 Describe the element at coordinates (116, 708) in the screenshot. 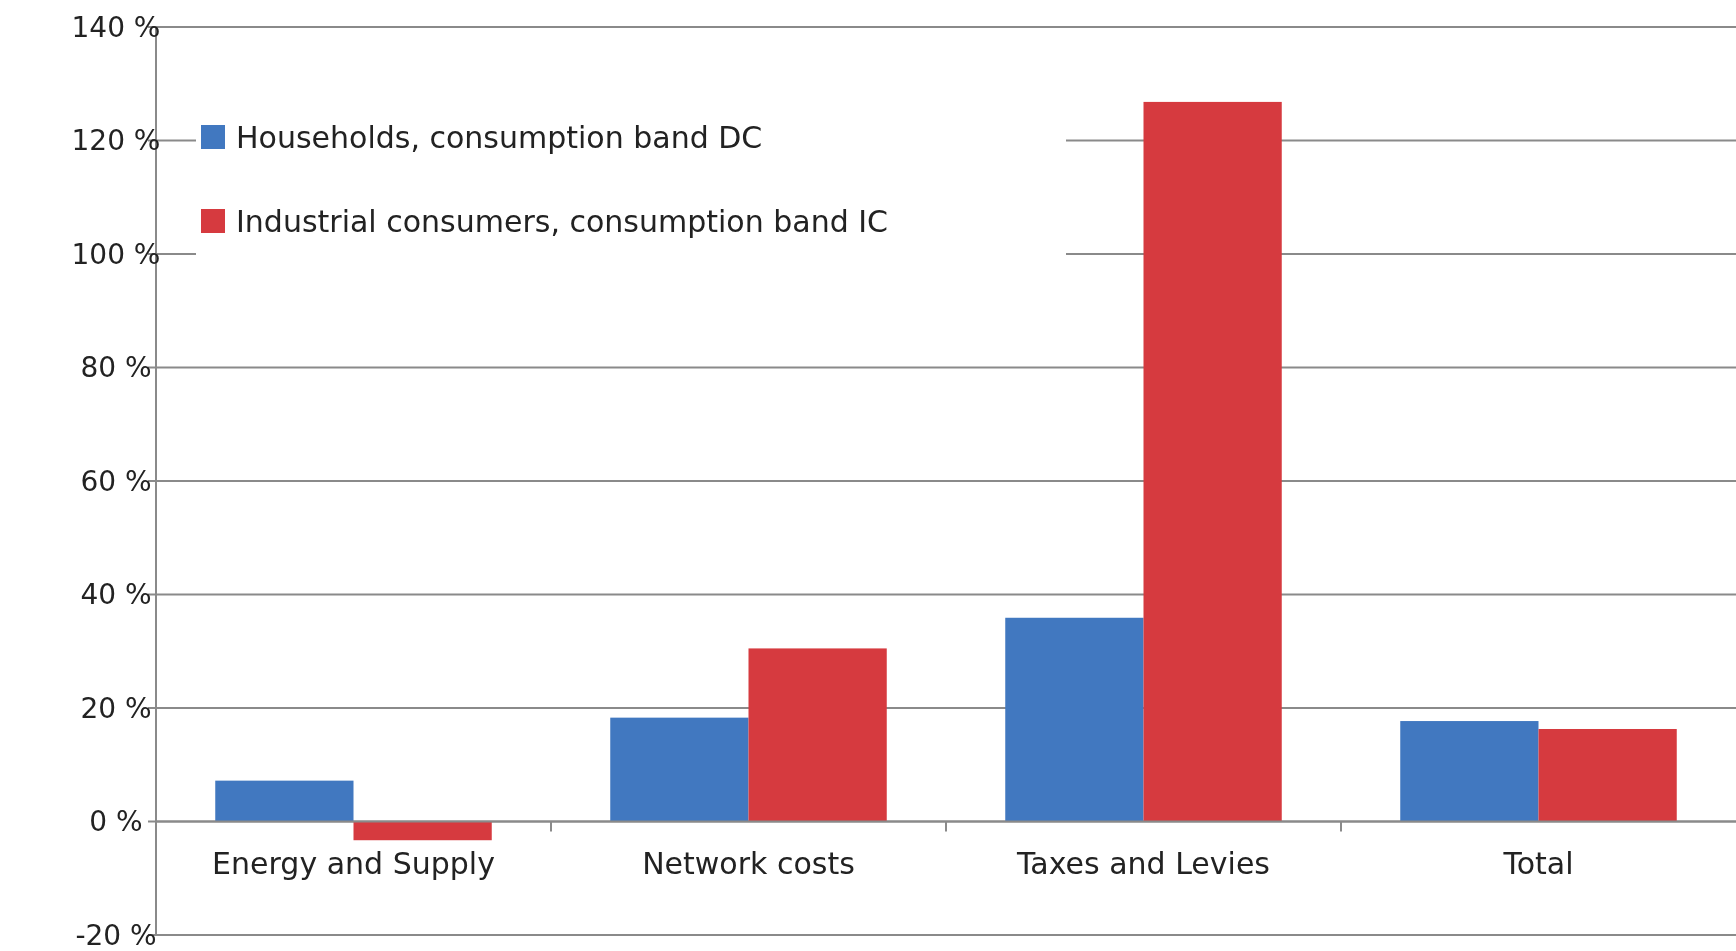

I see `y-tick-label: 20 %` at that location.